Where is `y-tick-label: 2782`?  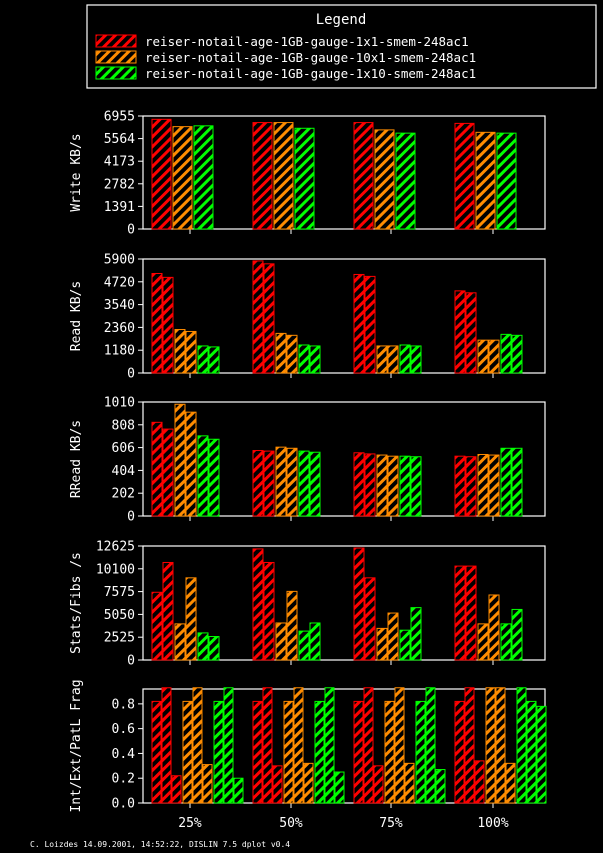 y-tick-label: 2782 is located at coordinates (119, 184).